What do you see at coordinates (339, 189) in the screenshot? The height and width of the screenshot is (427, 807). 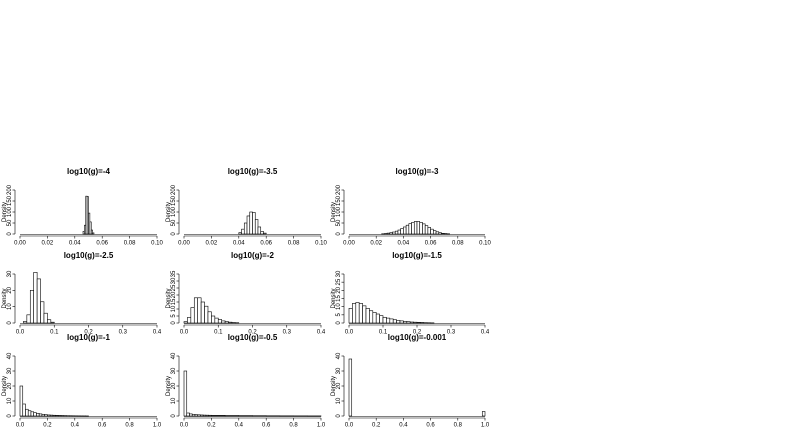 I see `y-tick-label: 200` at bounding box center [339, 189].